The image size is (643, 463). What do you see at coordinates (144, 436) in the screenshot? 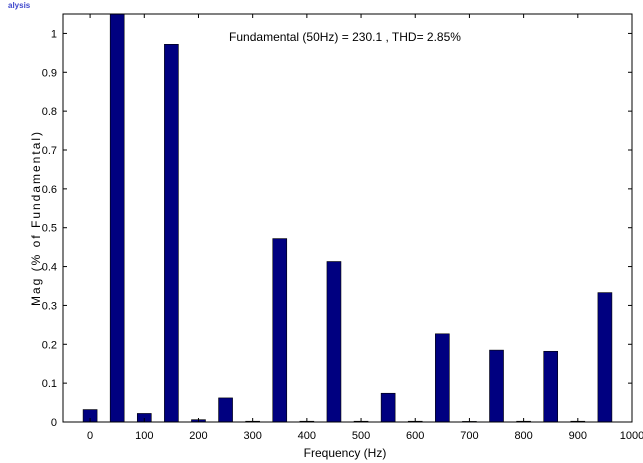
I see `x-tick-label: 100` at bounding box center [144, 436].